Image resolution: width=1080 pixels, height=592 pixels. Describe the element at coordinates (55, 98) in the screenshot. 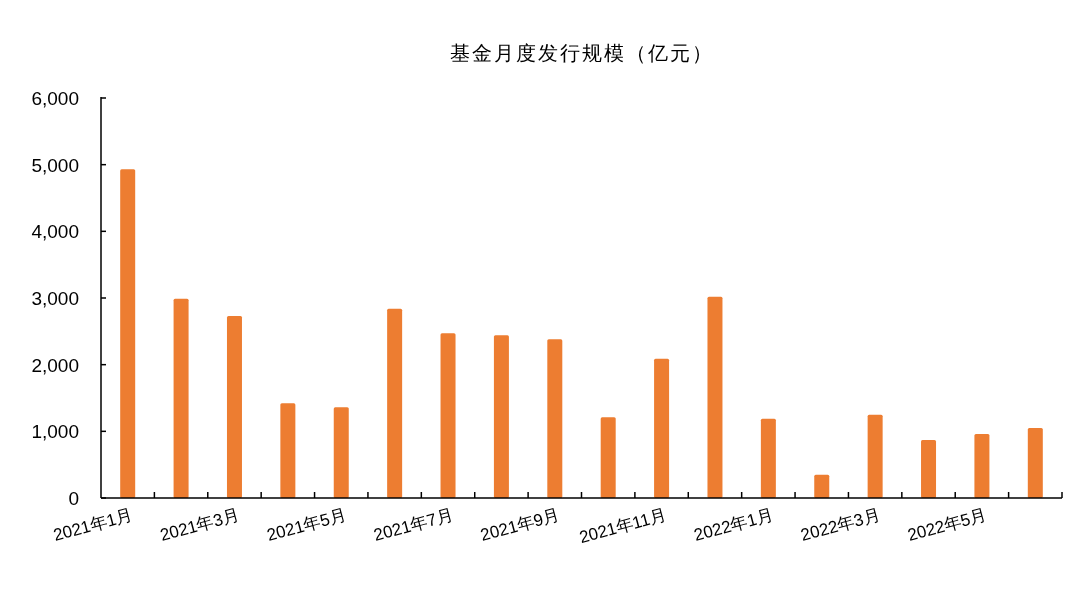

I see `y-tick-label: 6,000` at that location.